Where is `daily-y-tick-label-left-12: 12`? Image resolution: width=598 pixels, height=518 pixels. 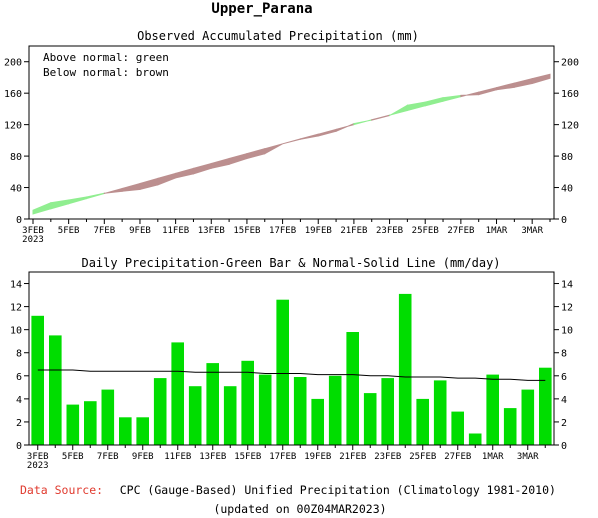
daily-y-tick-label-left-12: 12 is located at coordinates (16, 308).